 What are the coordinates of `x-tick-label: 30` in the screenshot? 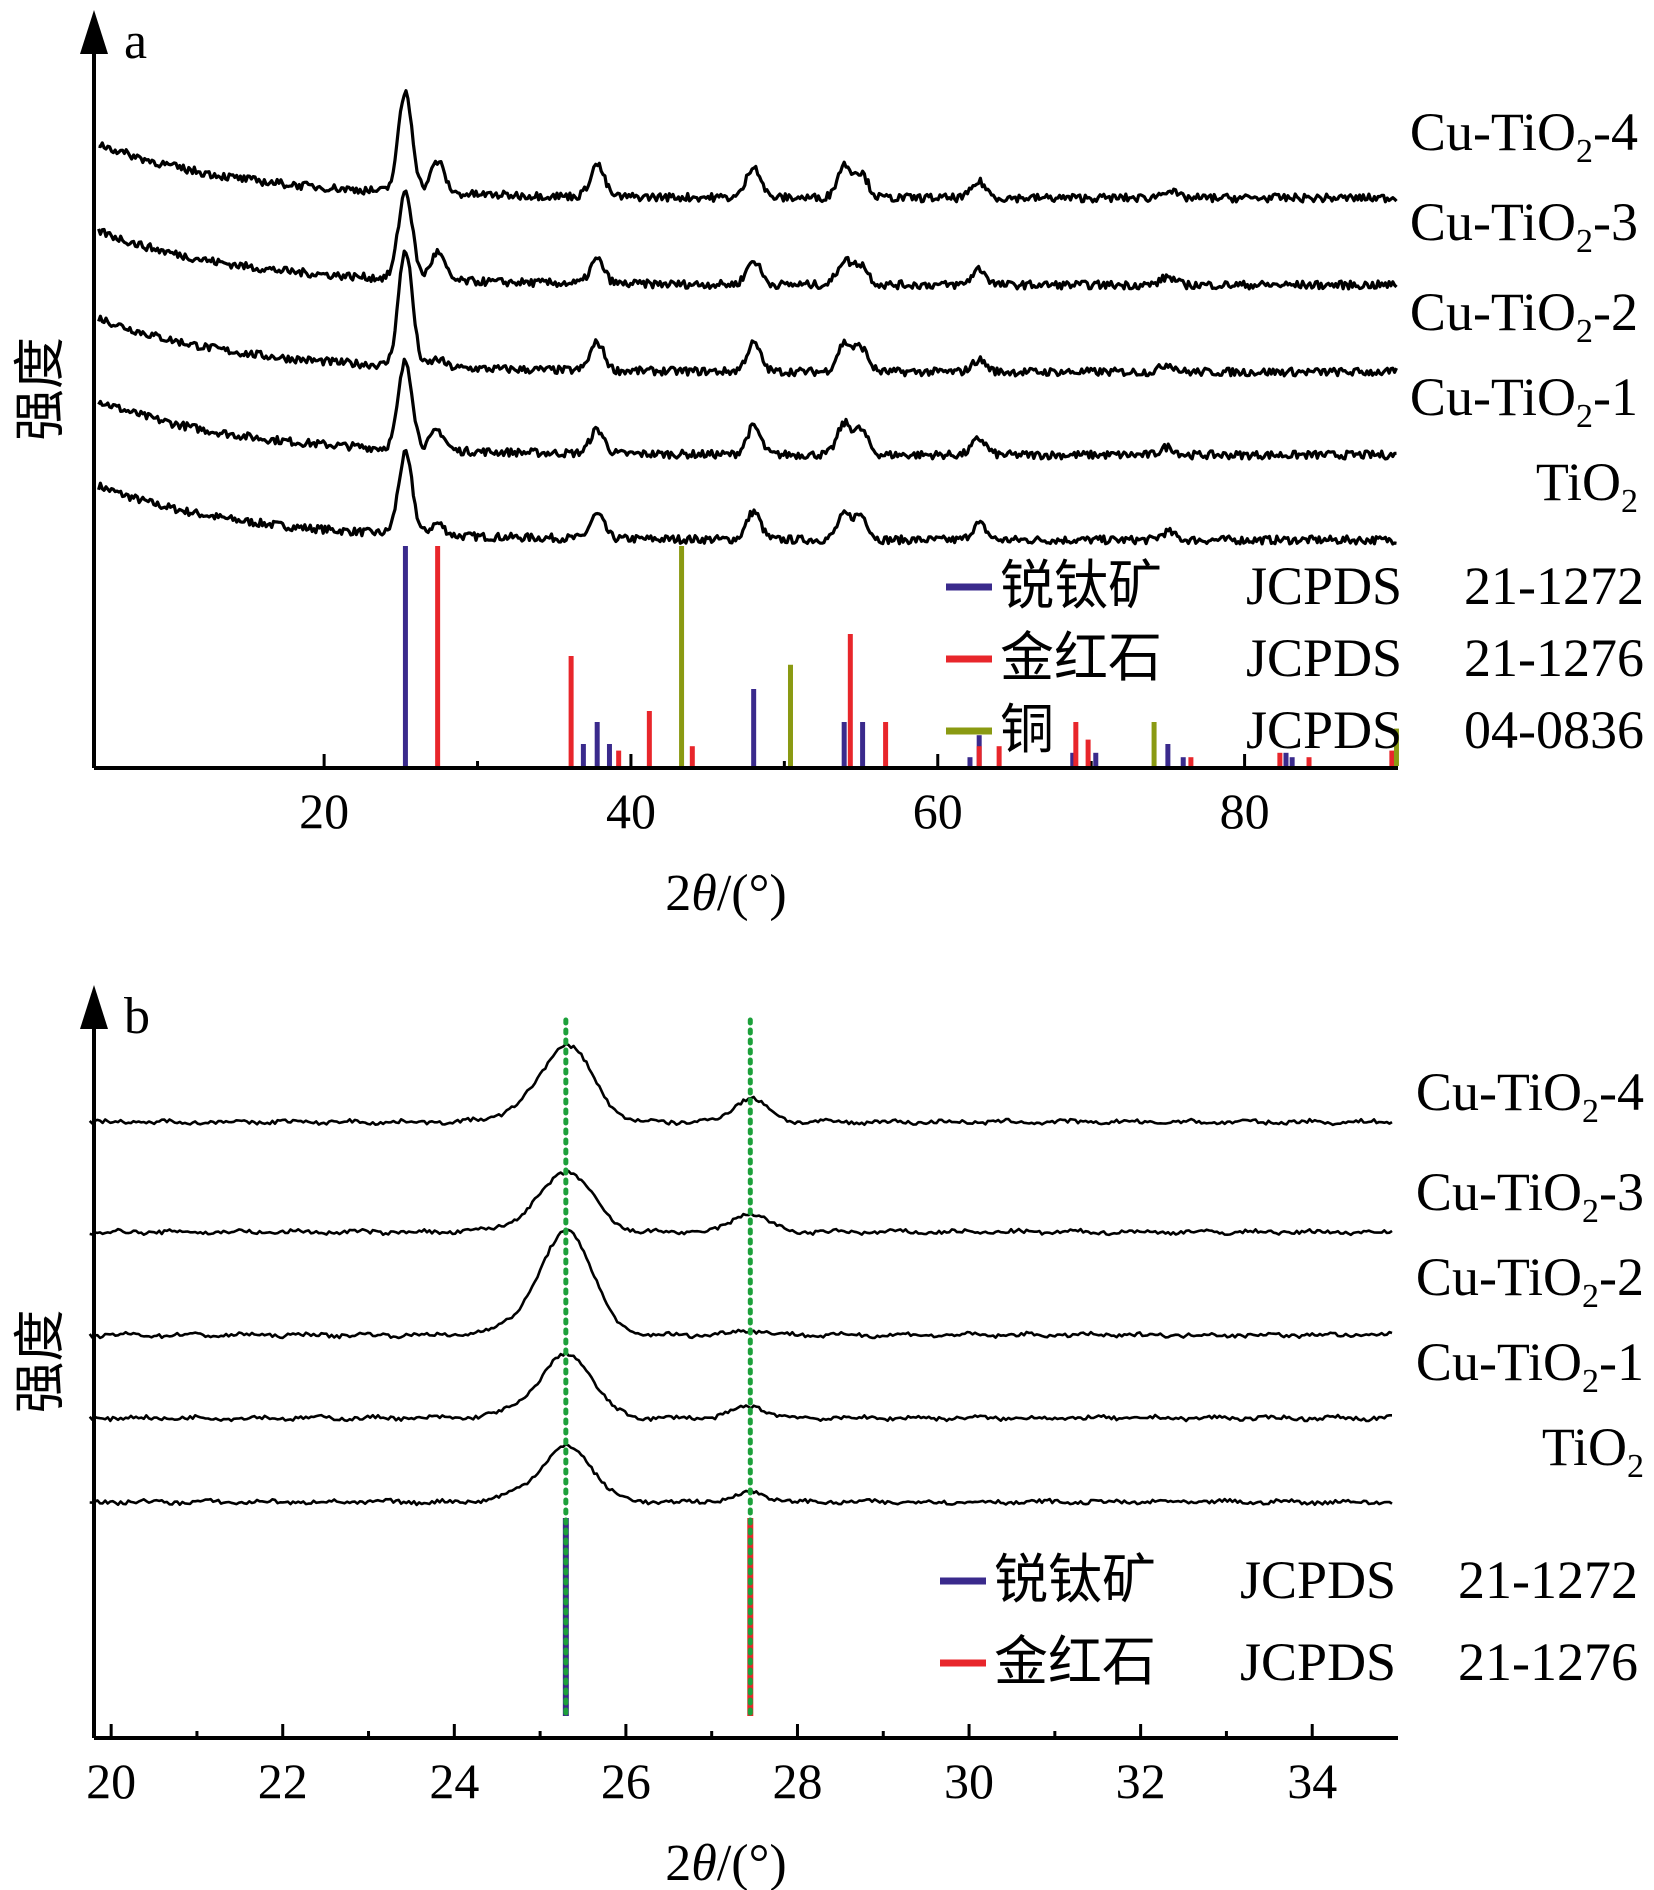 It's located at (969, 1781).